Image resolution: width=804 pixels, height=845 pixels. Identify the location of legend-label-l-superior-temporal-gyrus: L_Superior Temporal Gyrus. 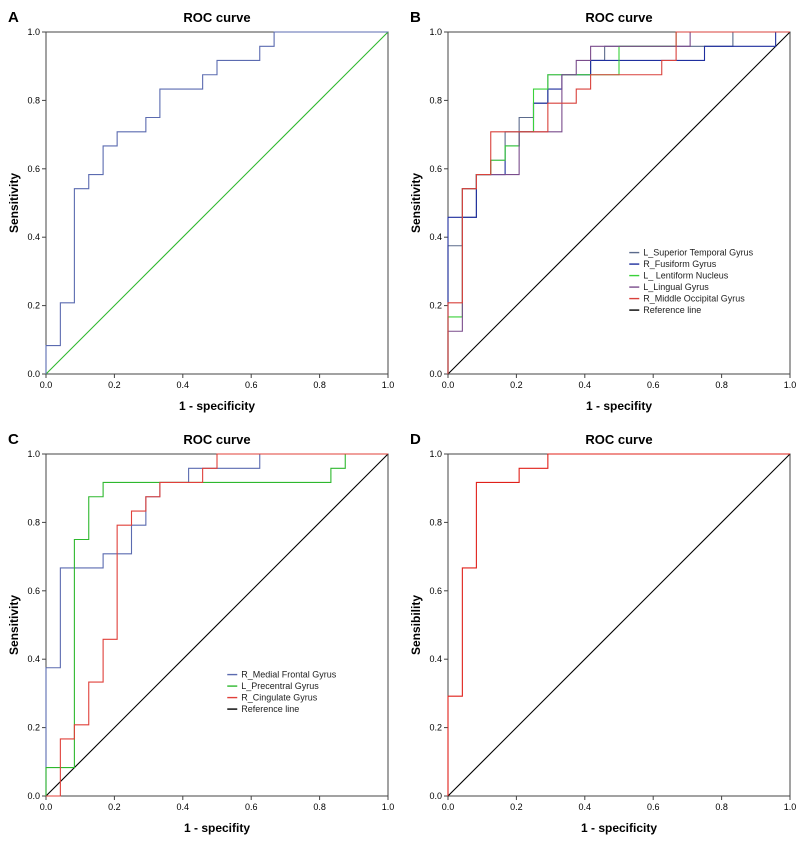
(698, 253).